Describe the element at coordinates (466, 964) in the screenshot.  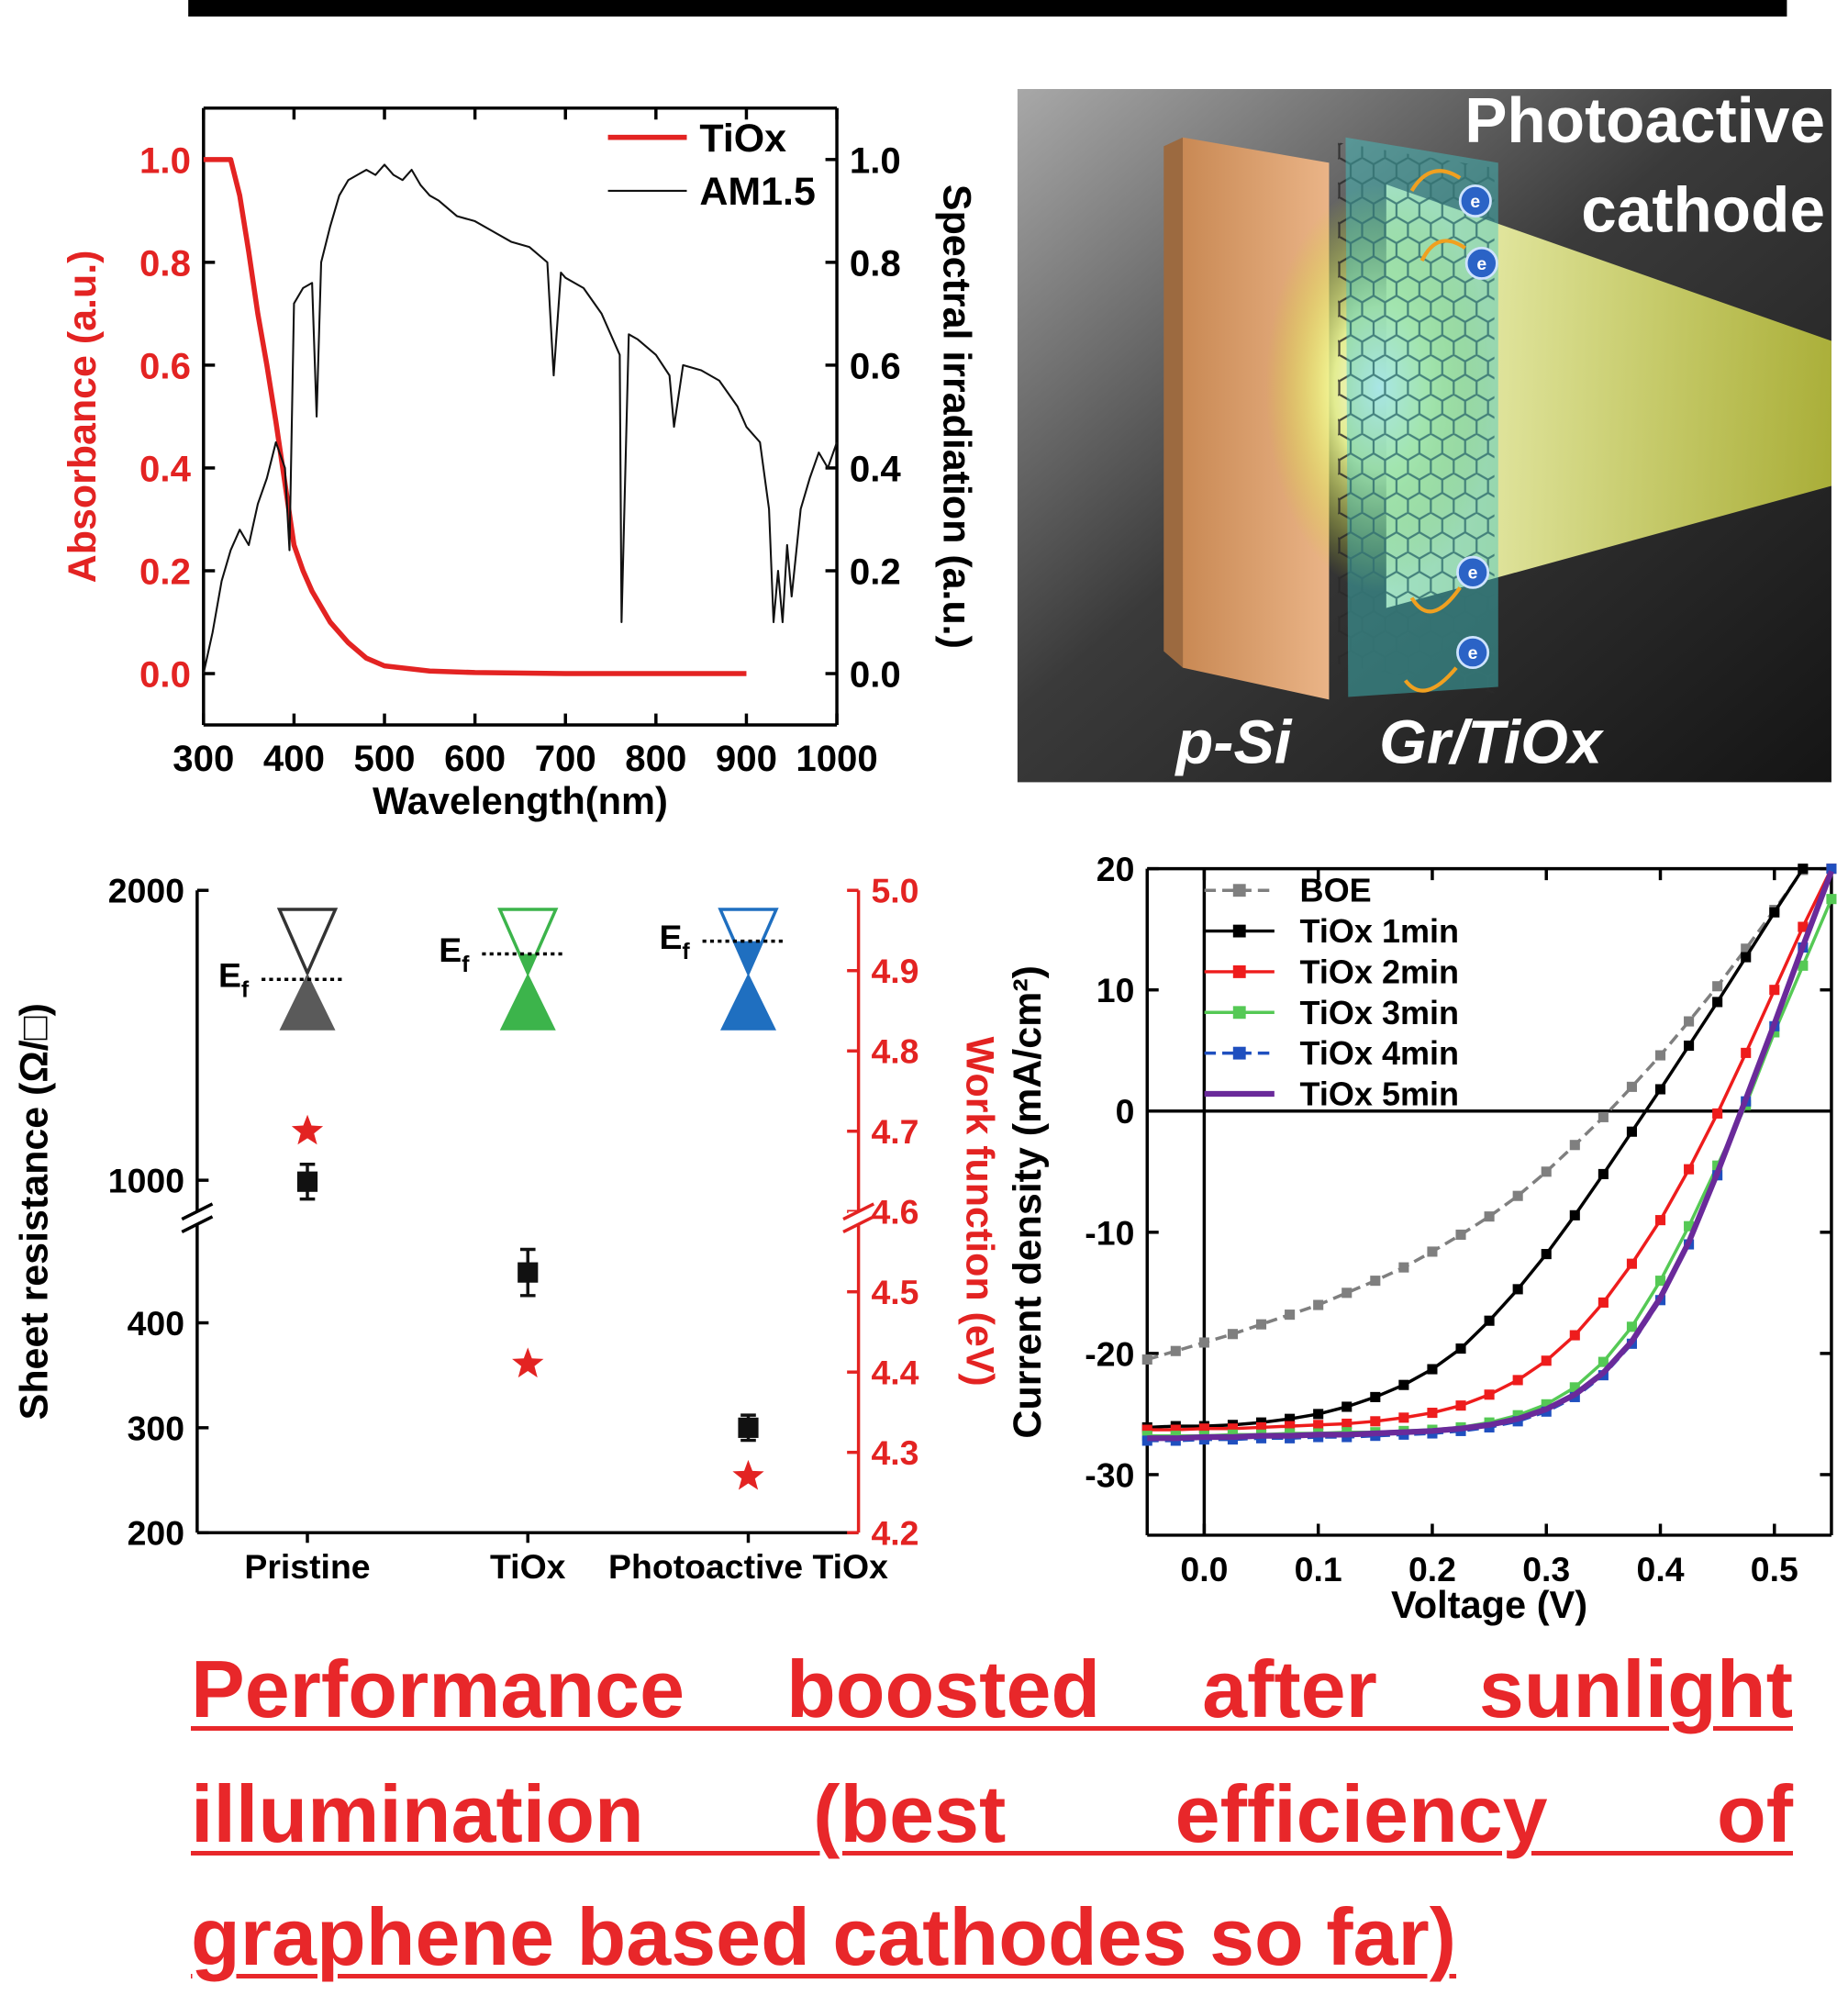
I see `fermi-subscript: f` at that location.